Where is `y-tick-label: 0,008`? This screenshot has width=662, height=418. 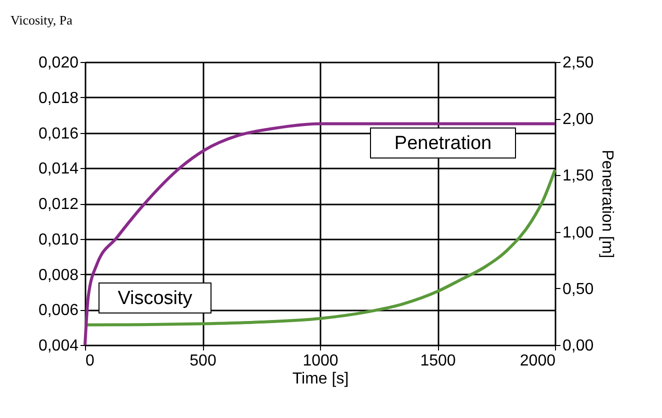 y-tick-label: 0,008 is located at coordinates (58, 275).